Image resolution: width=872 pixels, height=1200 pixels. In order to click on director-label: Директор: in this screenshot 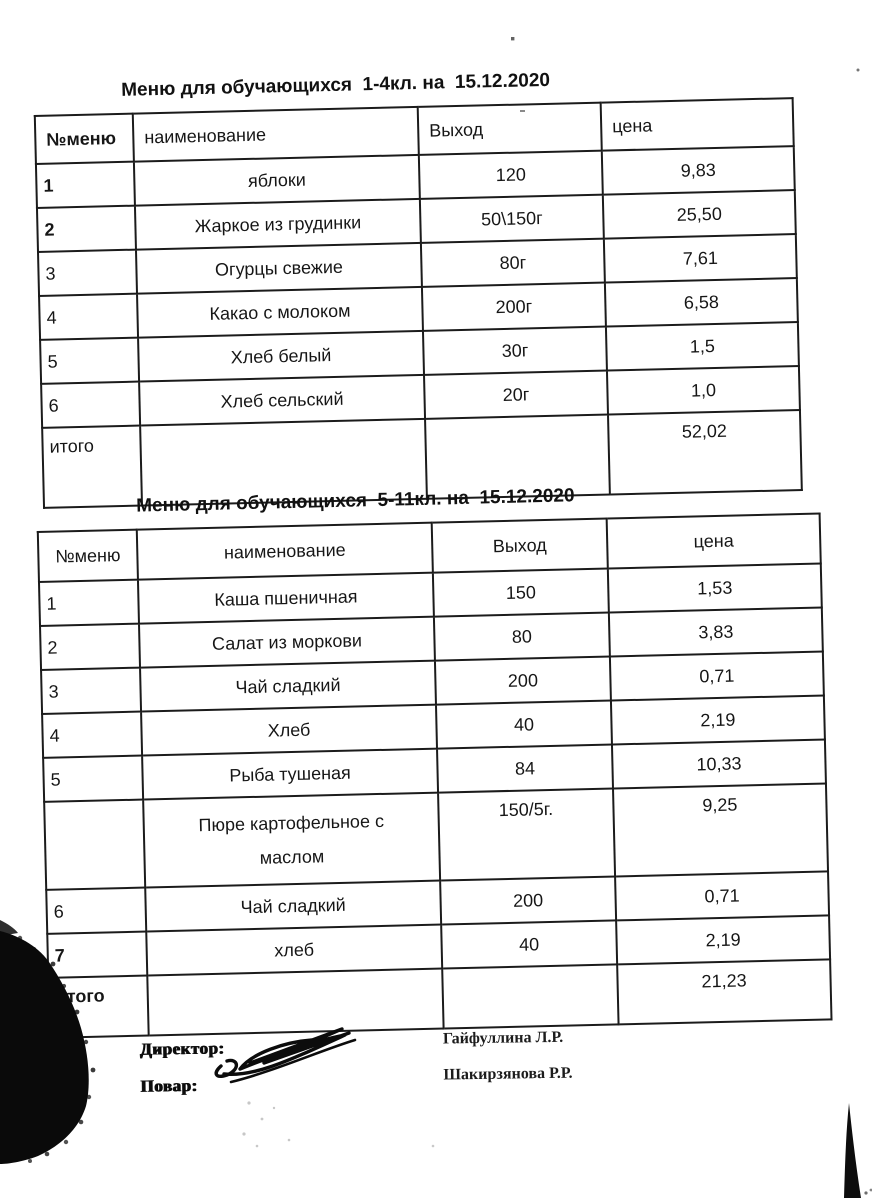, I will do `click(182, 1048)`.